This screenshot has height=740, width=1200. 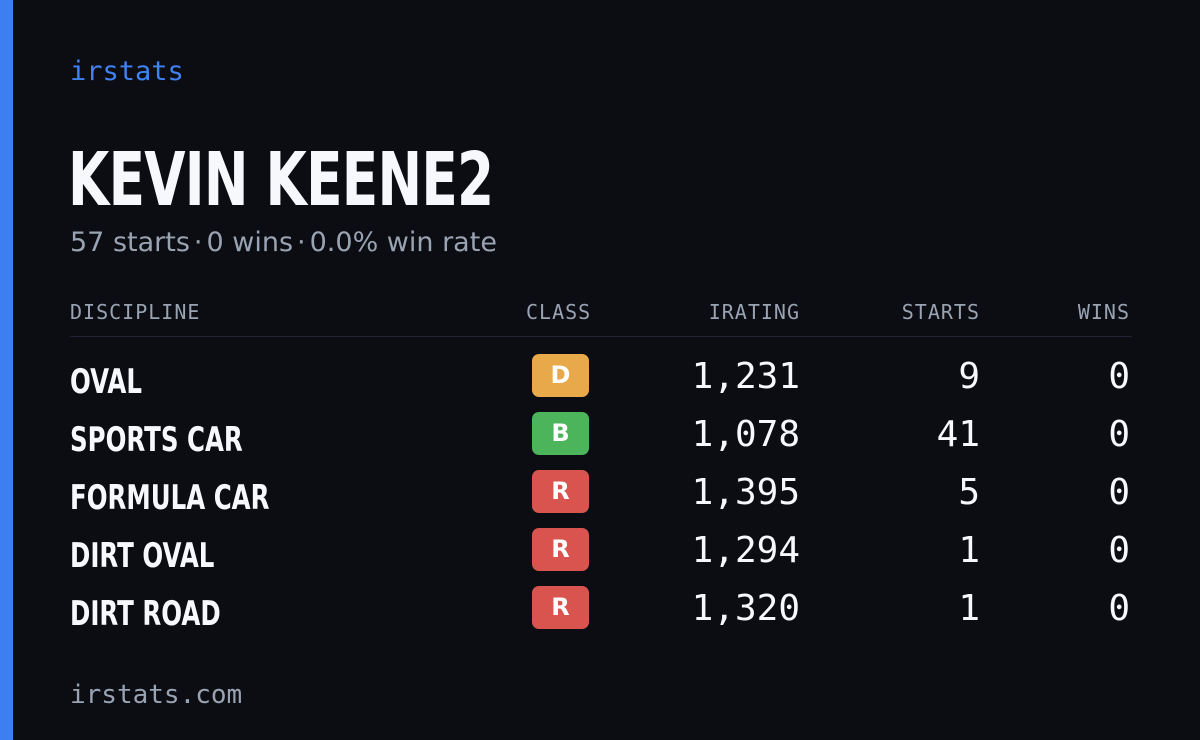 I want to click on starts-value: 41, so click(x=958, y=434).